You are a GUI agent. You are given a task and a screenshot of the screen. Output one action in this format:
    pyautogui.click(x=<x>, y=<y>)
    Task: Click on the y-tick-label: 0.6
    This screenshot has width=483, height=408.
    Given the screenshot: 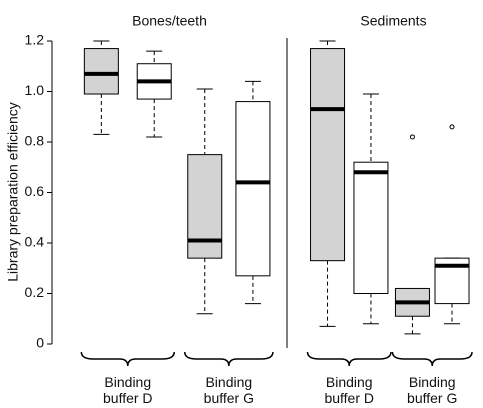 What is the action you would take?
    pyautogui.click(x=35, y=191)
    